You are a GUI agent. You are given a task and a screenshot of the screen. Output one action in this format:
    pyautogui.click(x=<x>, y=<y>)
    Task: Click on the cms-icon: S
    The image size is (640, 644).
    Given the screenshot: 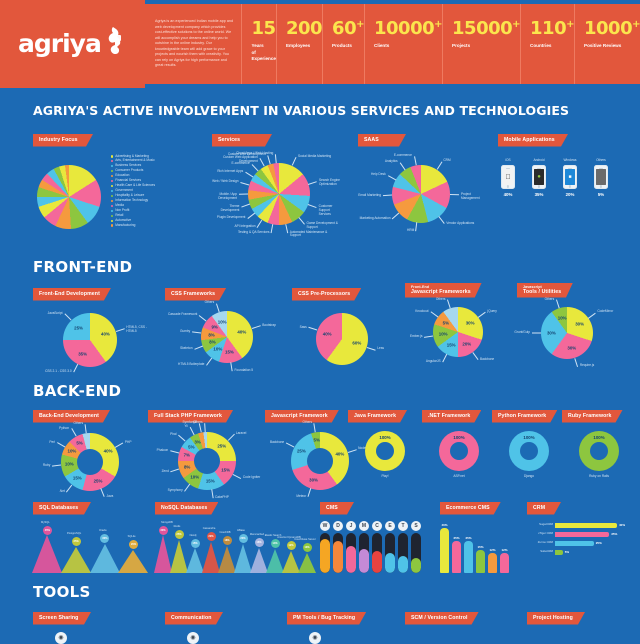 What is the action you would take?
    pyautogui.click(x=416, y=525)
    